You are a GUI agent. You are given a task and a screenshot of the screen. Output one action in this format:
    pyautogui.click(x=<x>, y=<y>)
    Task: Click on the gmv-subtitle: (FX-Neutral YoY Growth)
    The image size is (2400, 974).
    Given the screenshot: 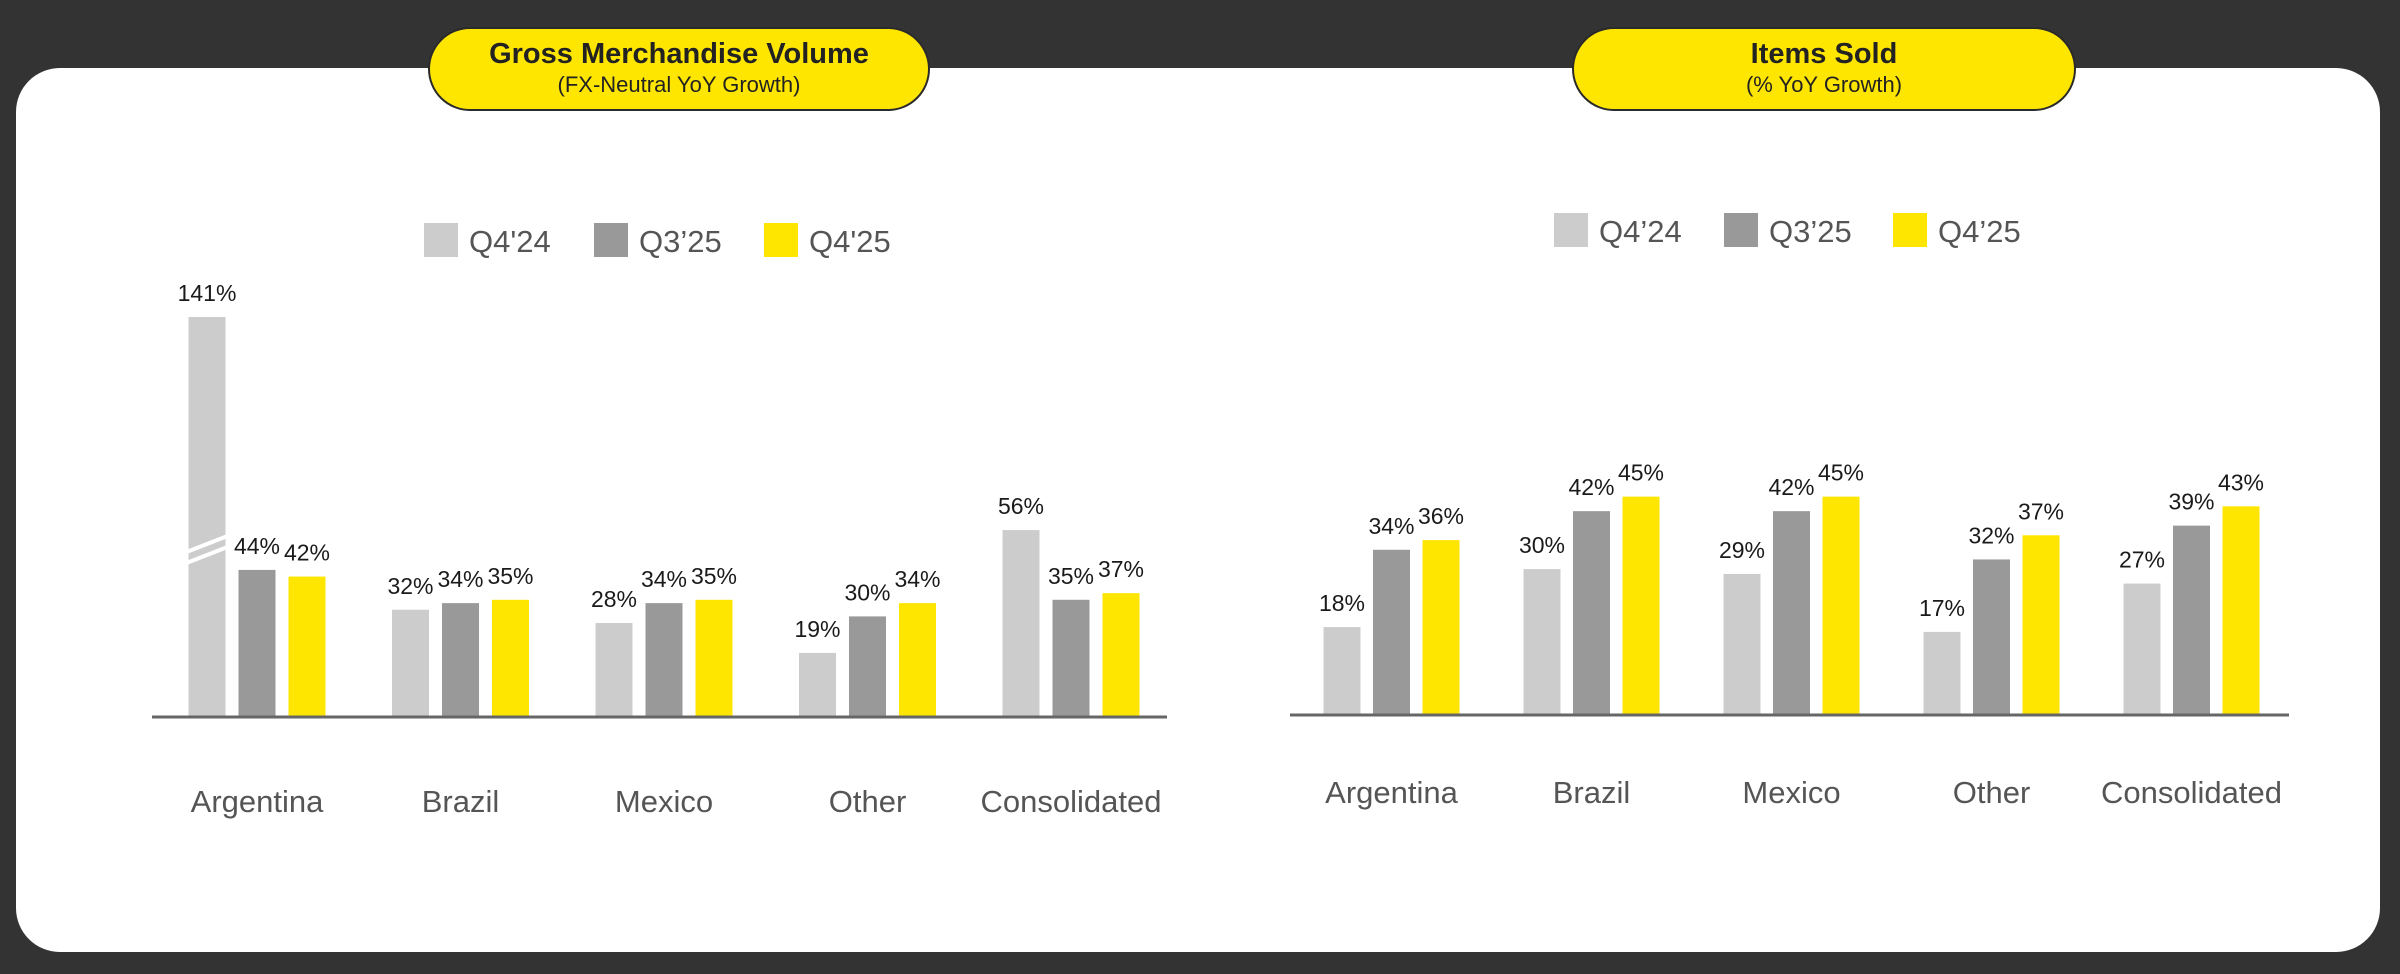 What is the action you would take?
    pyautogui.click(x=679, y=84)
    